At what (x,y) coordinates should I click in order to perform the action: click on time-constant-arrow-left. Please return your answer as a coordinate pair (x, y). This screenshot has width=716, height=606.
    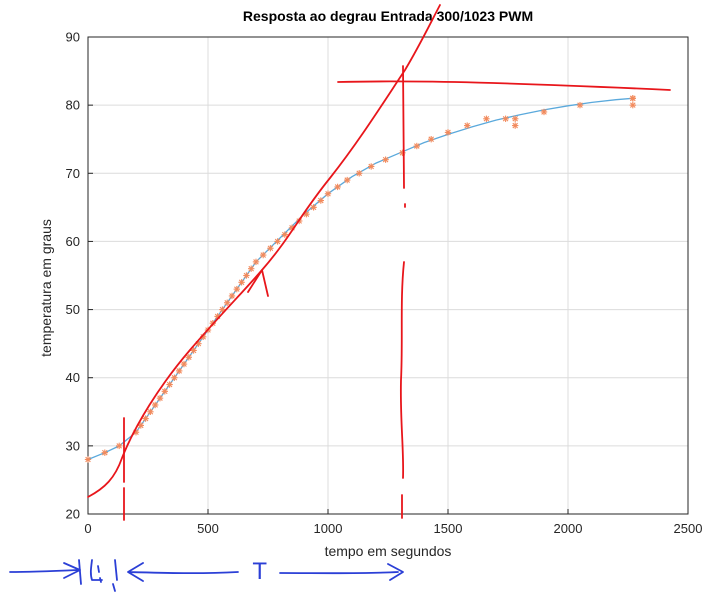
    Looking at the image, I should click on (183, 572).